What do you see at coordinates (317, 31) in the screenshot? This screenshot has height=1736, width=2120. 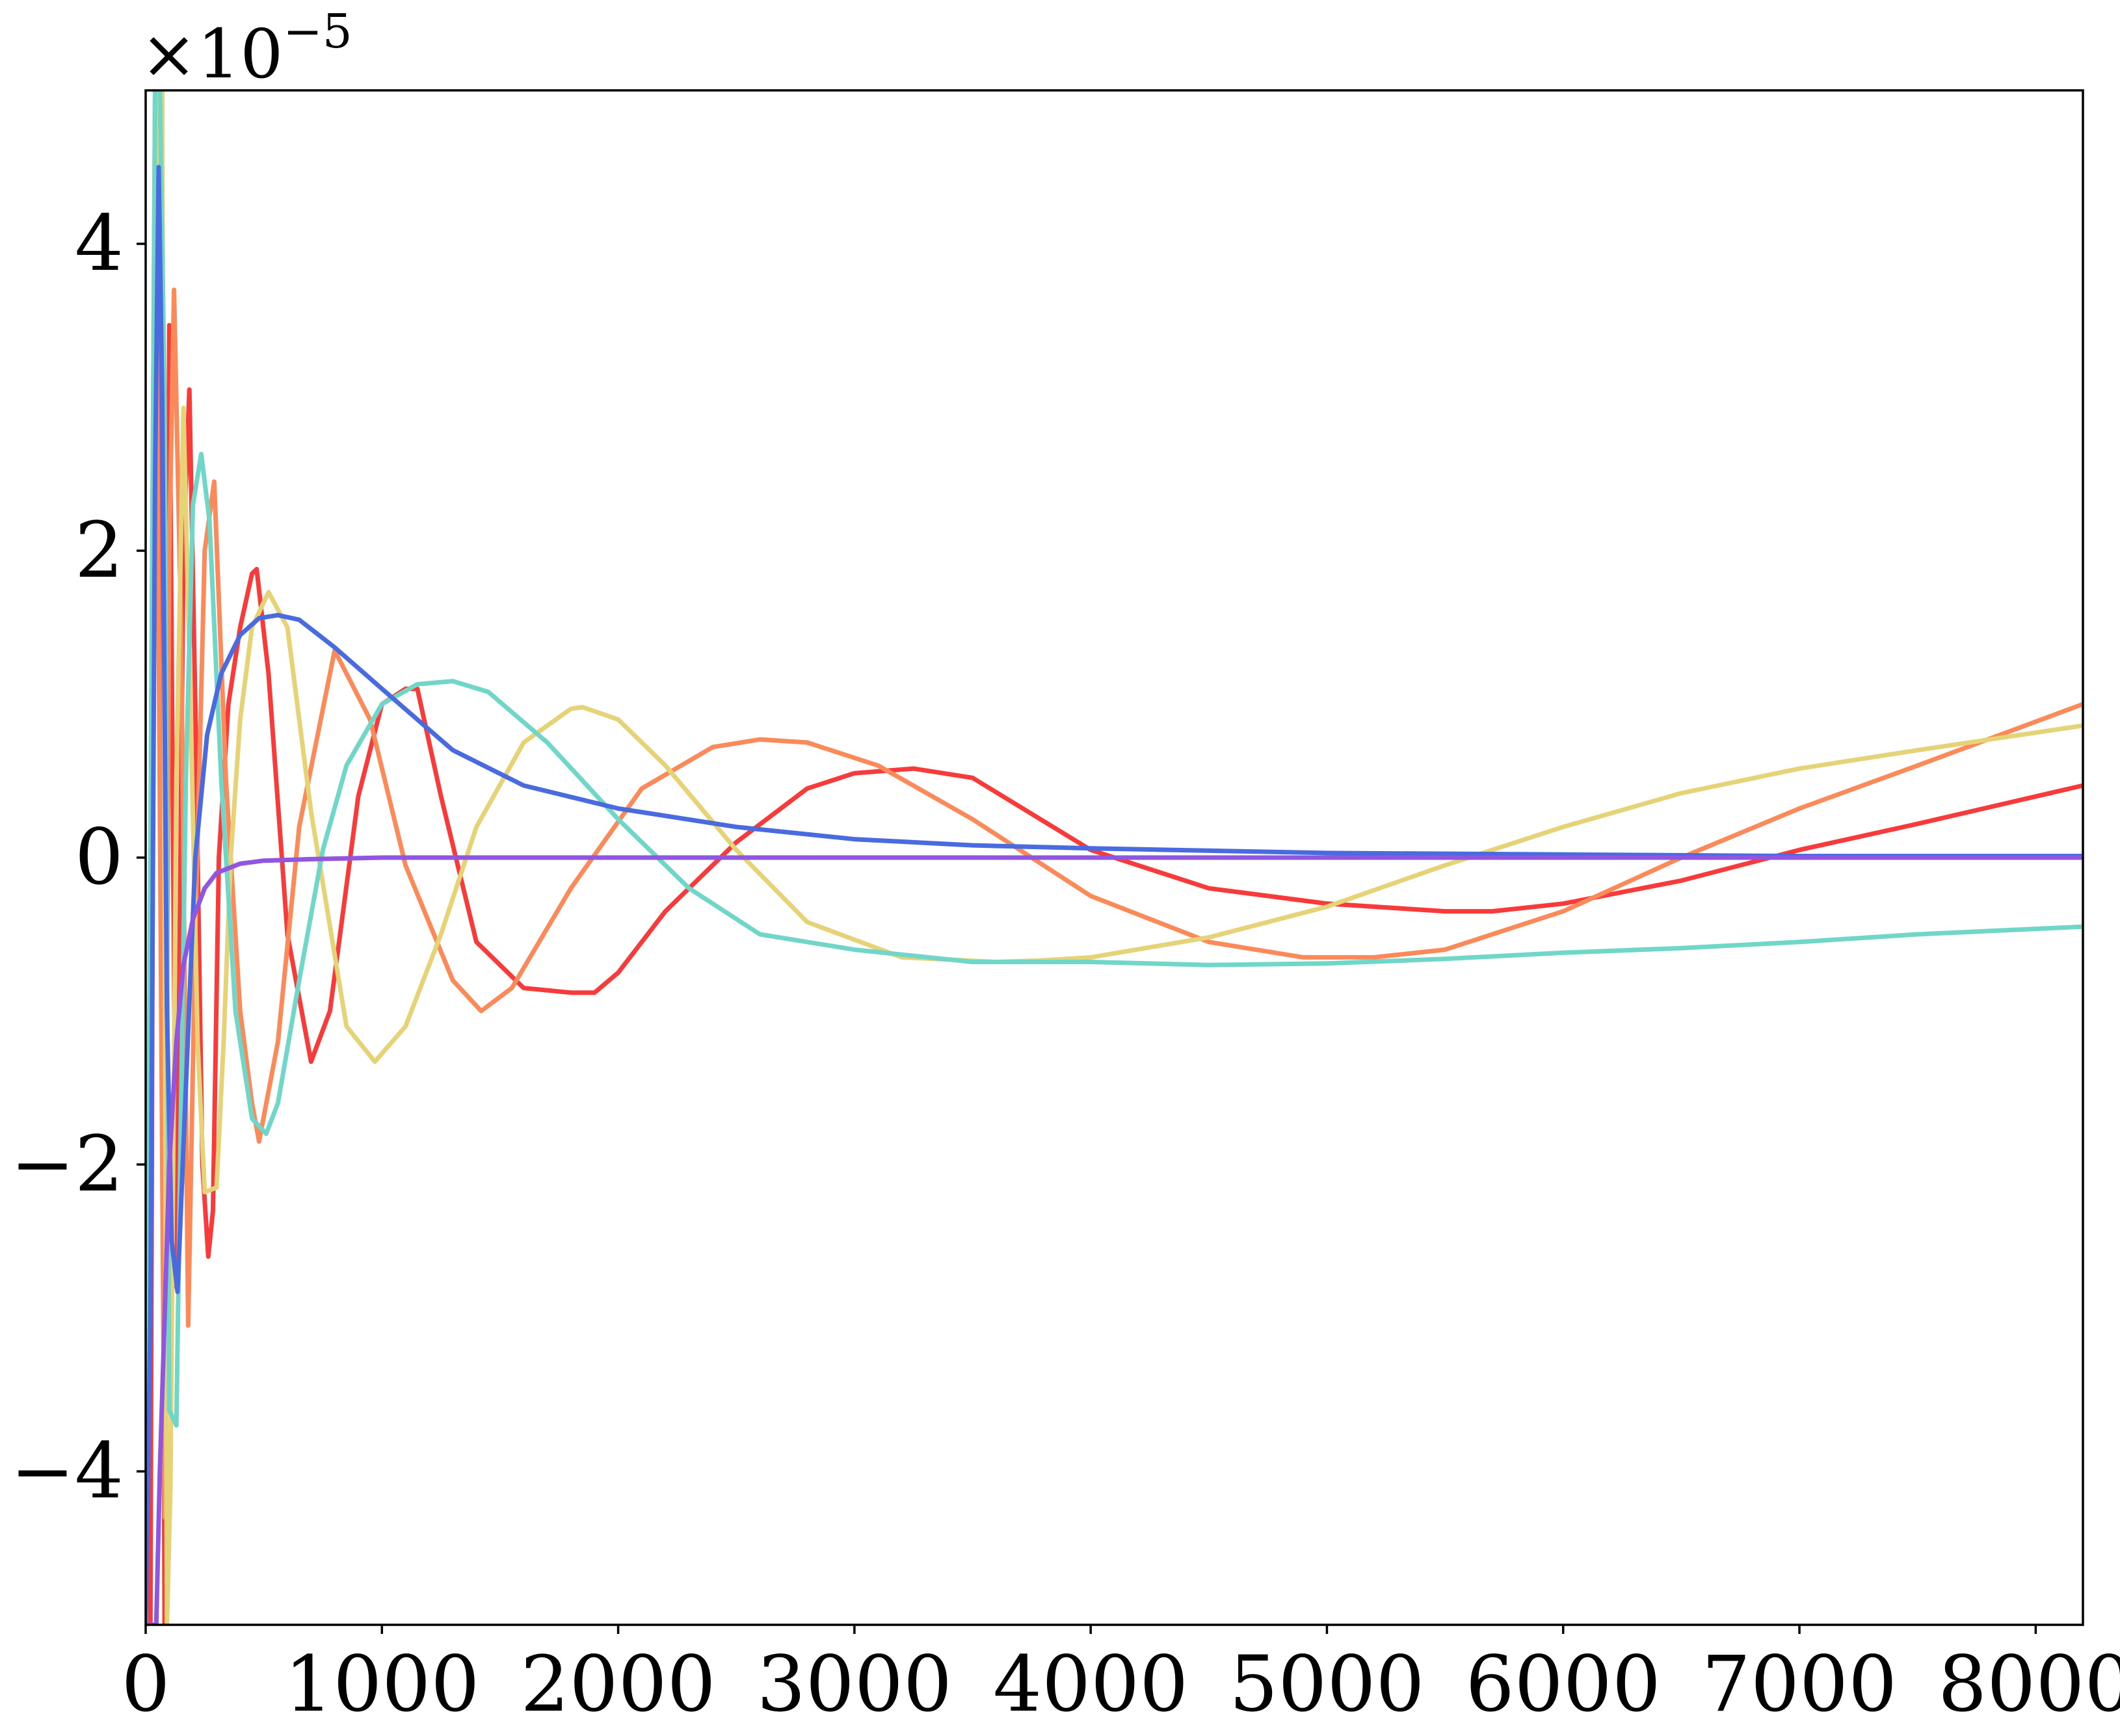 I see `y-multiplier-exponent: −5` at bounding box center [317, 31].